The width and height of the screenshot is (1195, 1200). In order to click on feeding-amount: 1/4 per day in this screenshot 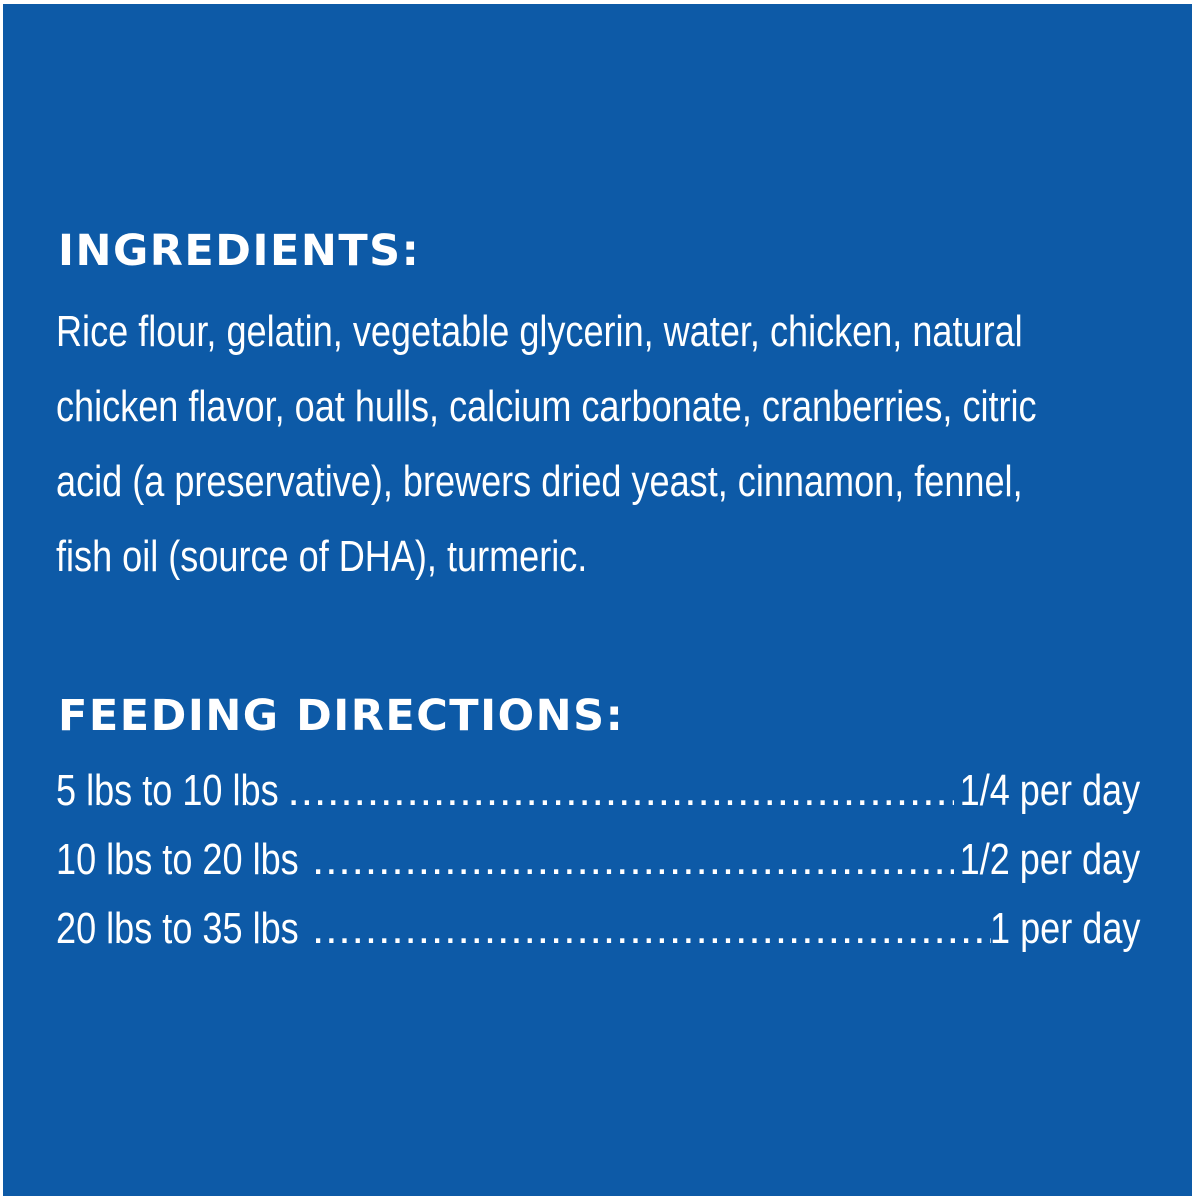, I will do `click(1049, 790)`.